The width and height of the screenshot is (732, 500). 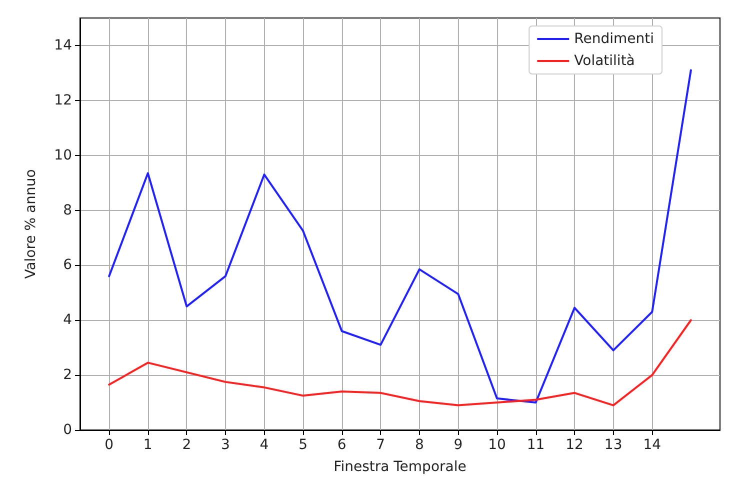 What do you see at coordinates (613, 445) in the screenshot?
I see `x-tick-label: 13` at bounding box center [613, 445].